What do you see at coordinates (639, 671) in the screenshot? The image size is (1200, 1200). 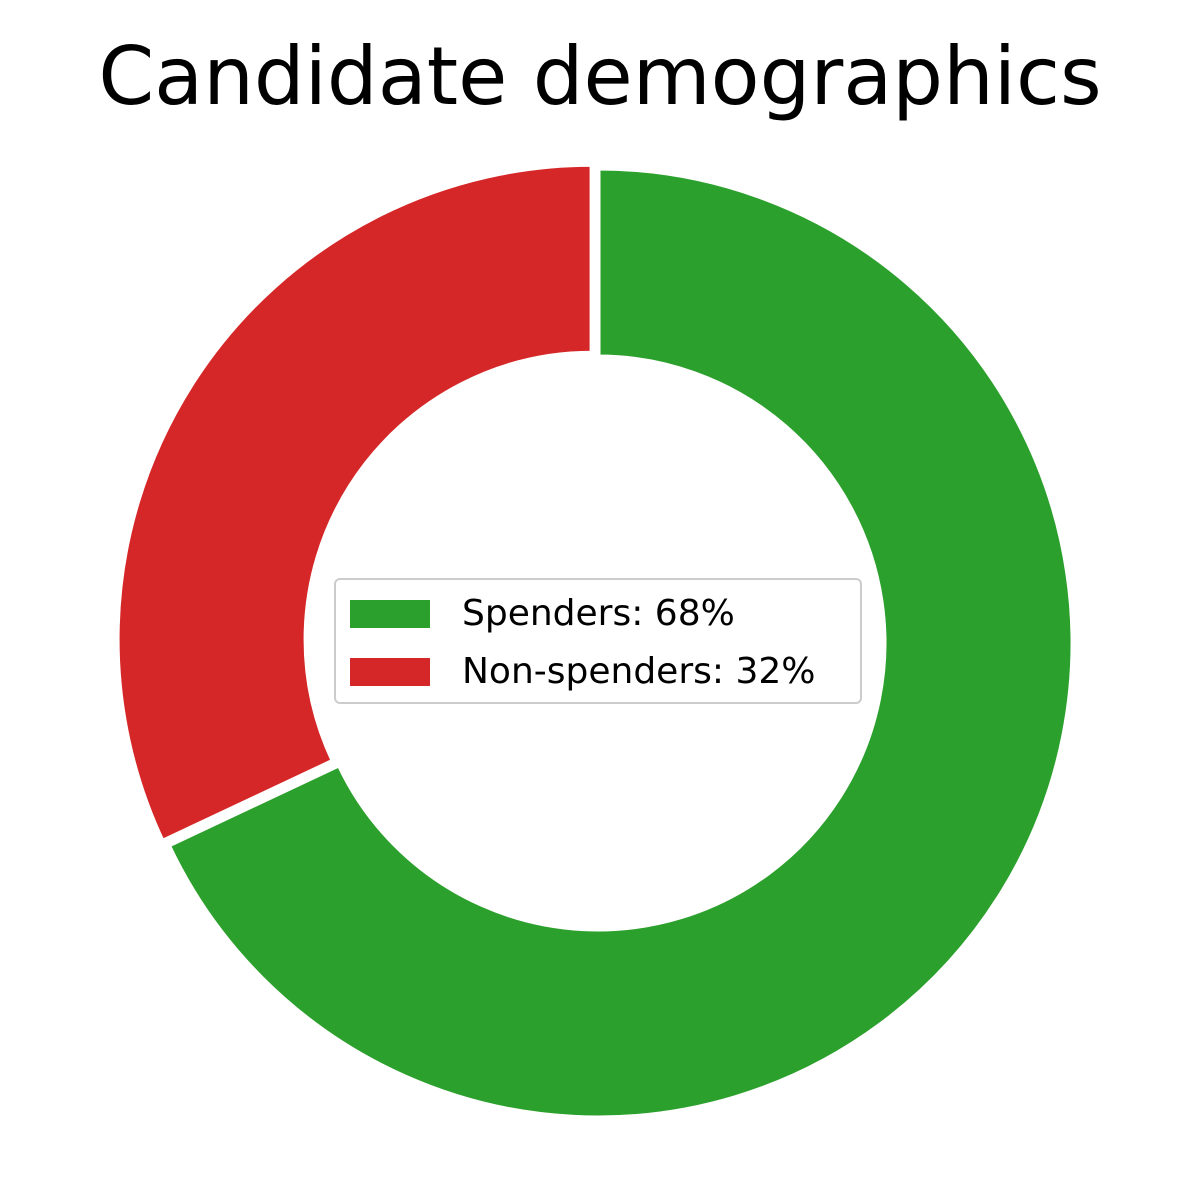 I see `legend-label-non-spenders: Non-spenders: 32%` at bounding box center [639, 671].